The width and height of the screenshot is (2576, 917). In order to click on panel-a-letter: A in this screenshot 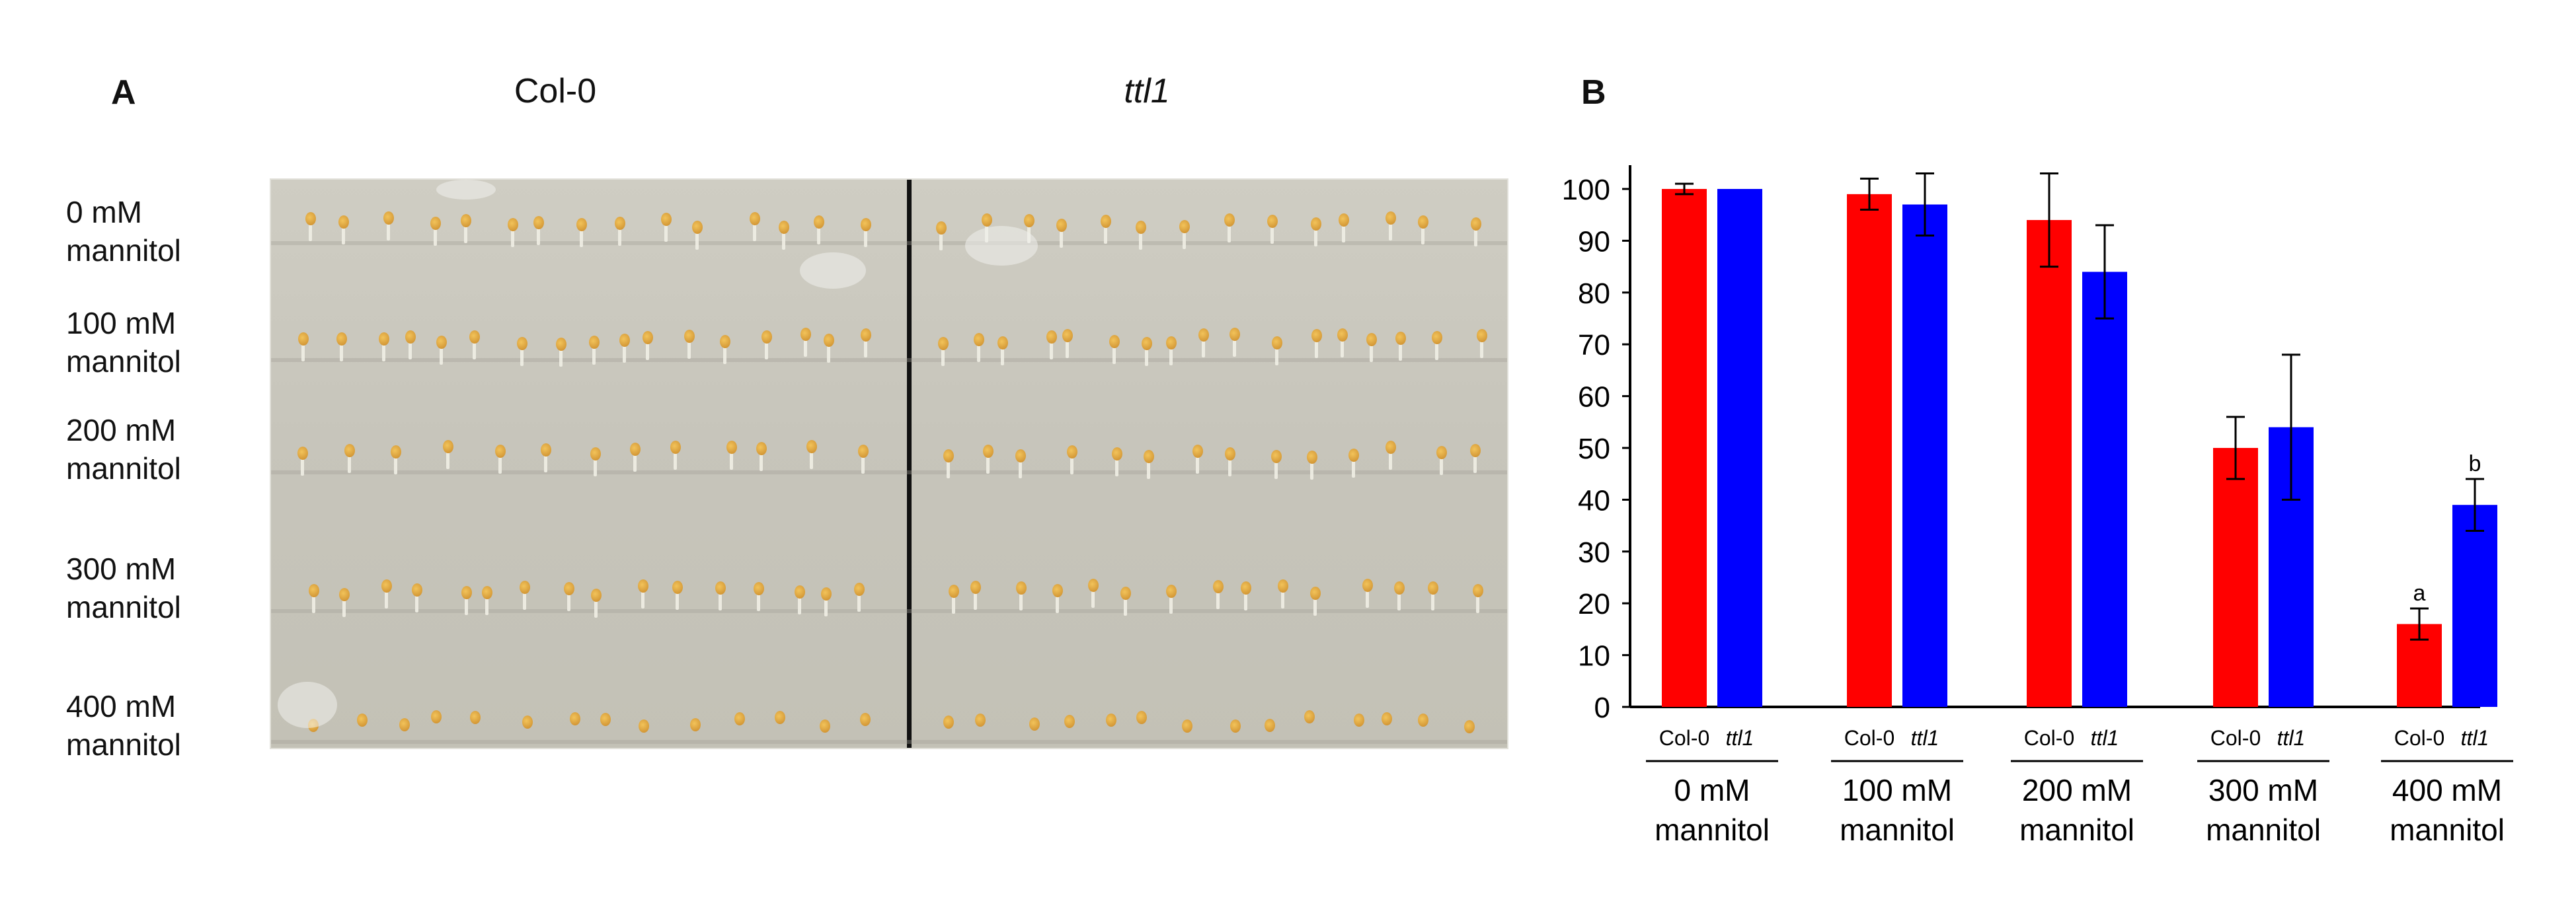, I will do `click(123, 92)`.